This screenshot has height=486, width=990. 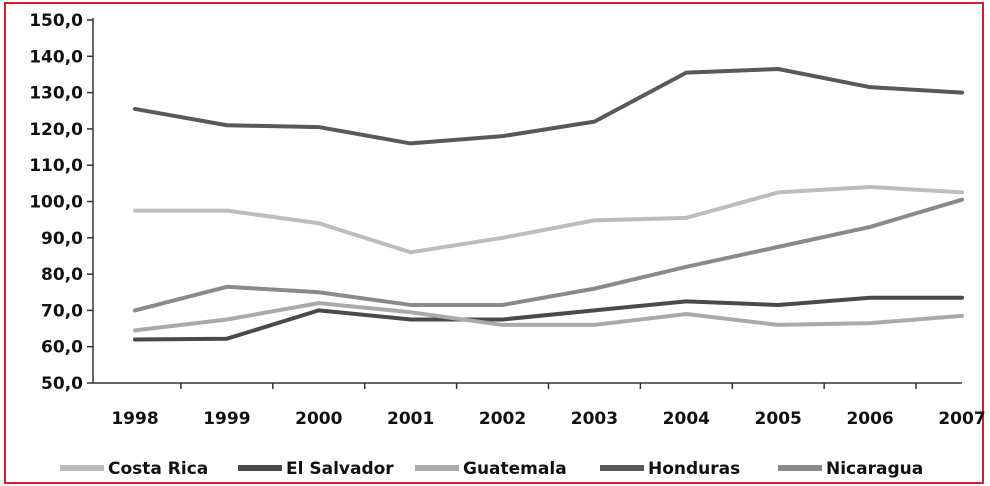 What do you see at coordinates (594, 419) in the screenshot?
I see `x-tick-label: 2003` at bounding box center [594, 419].